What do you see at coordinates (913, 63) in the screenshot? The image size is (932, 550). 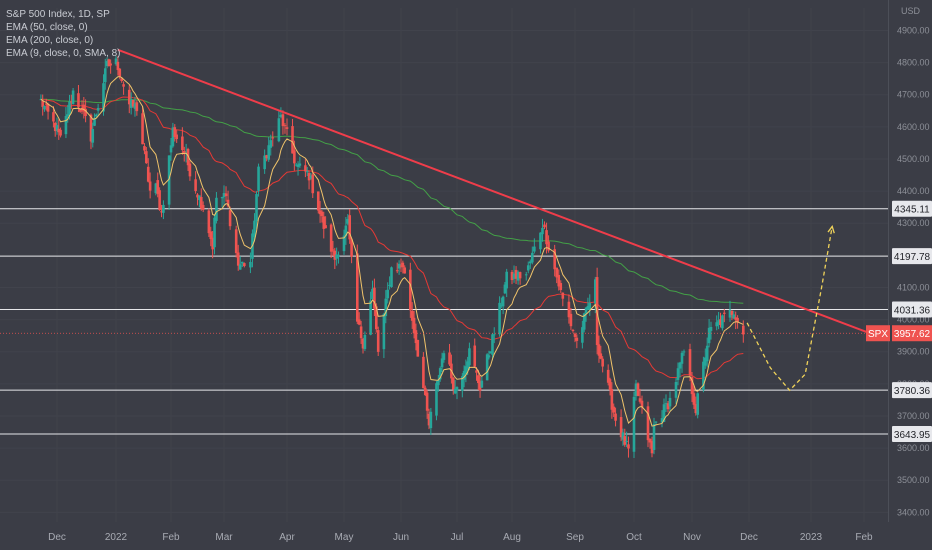 I see `price-tick-label: 4800.00` at bounding box center [913, 63].